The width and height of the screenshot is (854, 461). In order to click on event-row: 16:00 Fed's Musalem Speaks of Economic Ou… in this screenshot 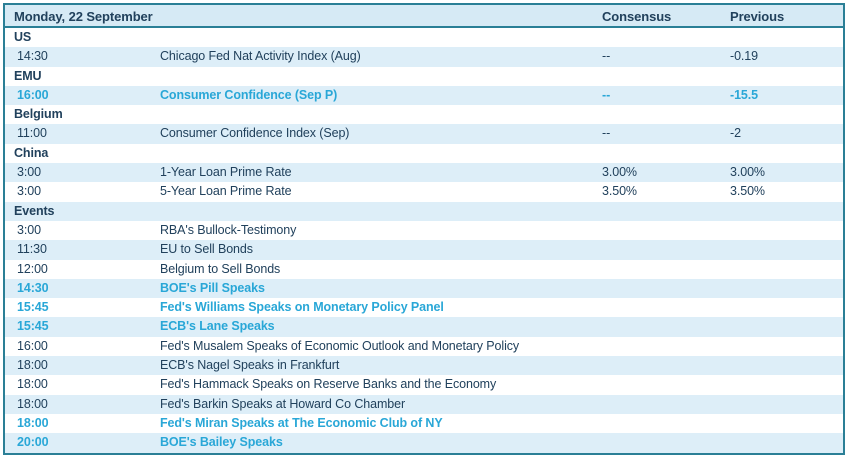, I will do `click(424, 346)`.